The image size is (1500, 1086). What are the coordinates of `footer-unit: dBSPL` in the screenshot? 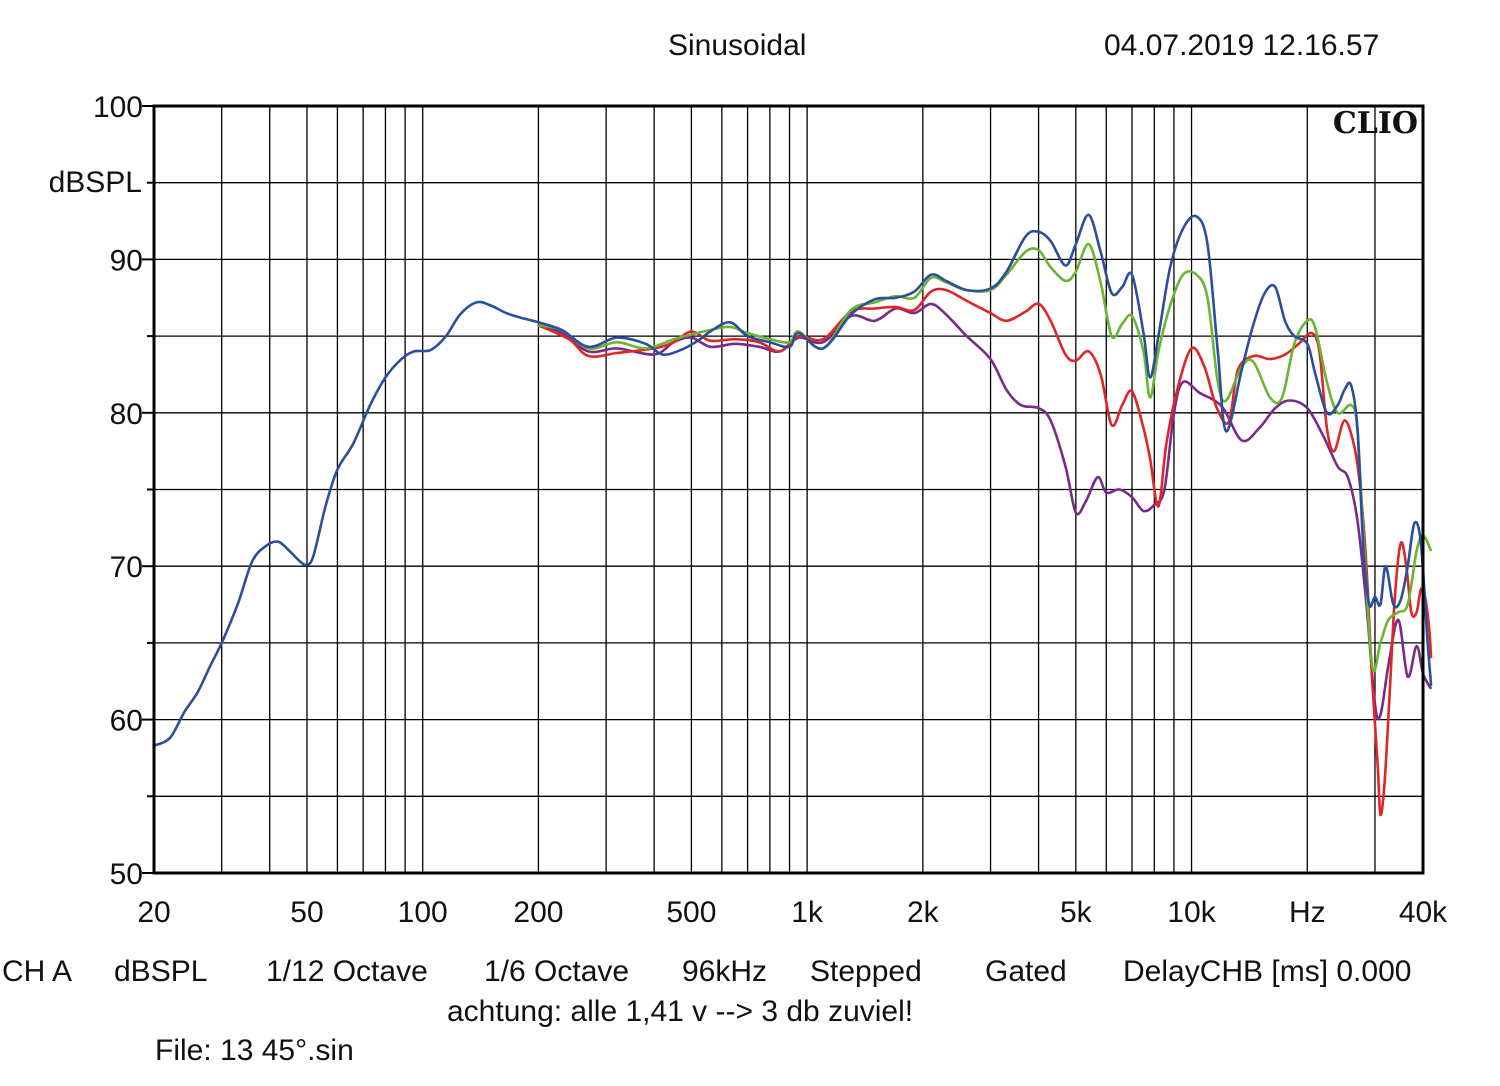 It's located at (161, 971).